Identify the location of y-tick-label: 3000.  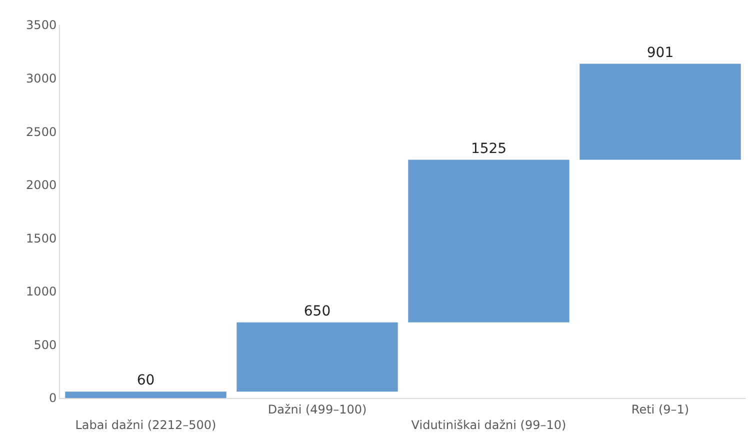
(41, 78).